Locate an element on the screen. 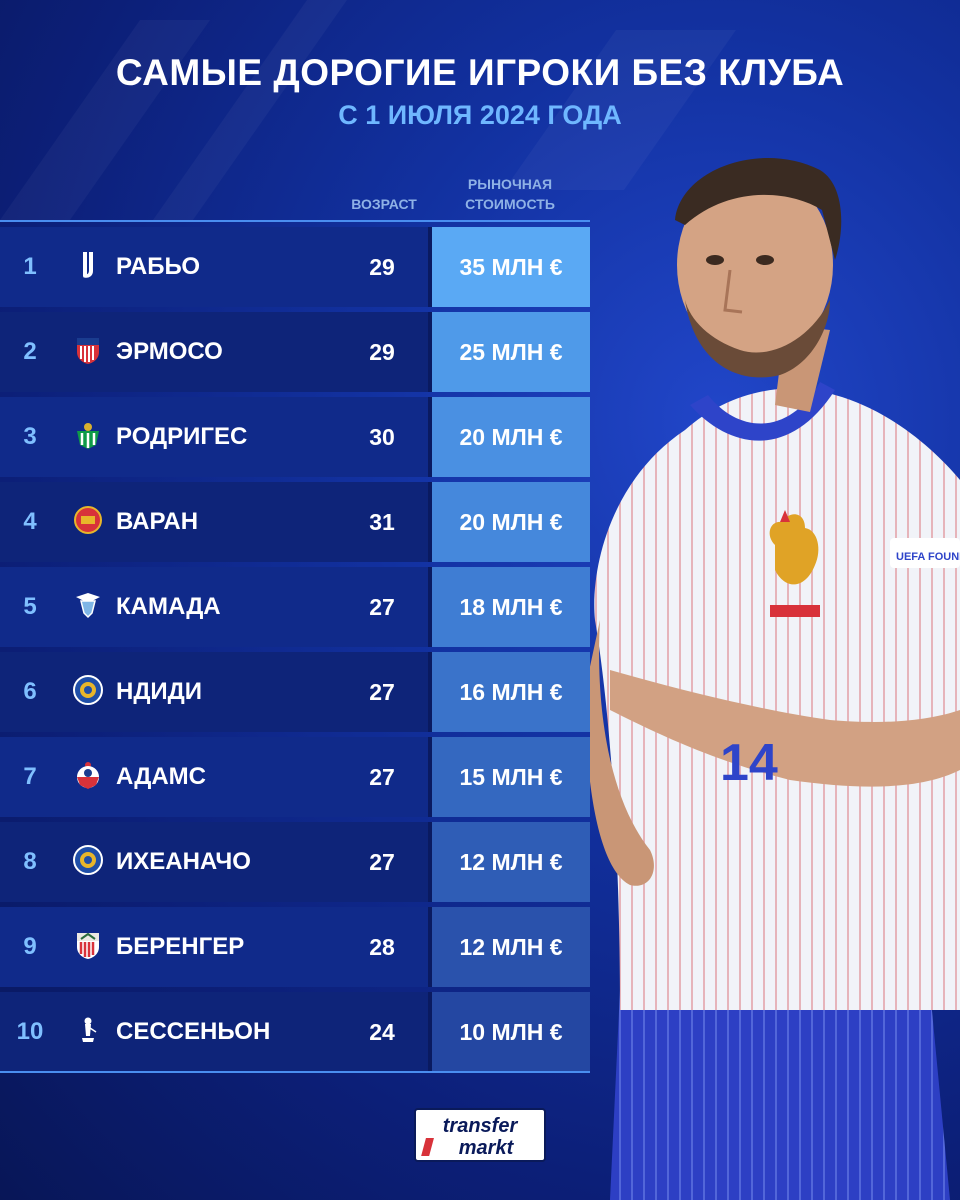 Image resolution: width=960 pixels, height=1200 pixels. player-rank: 9 is located at coordinates (30, 947).